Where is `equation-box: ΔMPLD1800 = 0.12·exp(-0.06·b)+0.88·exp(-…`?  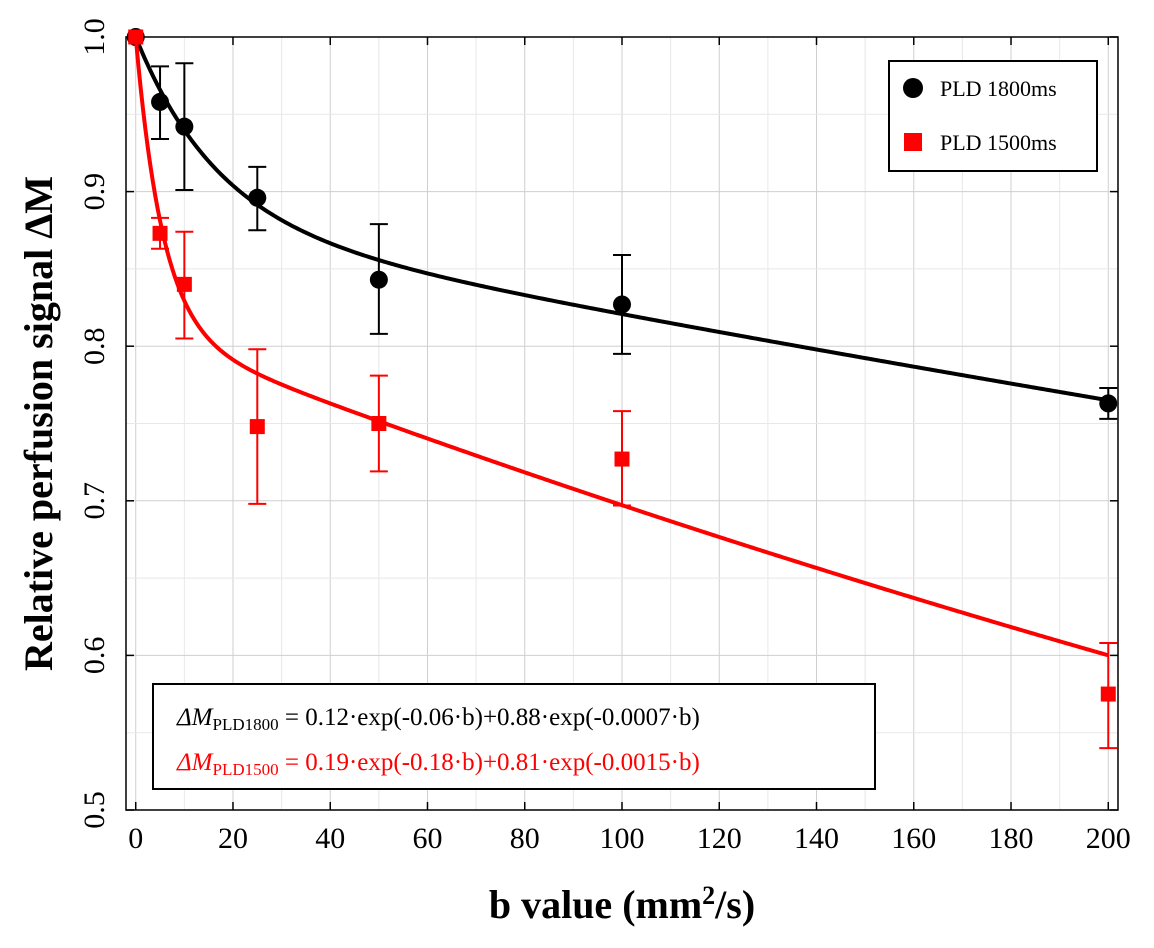 equation-box: ΔMPLD1800 = 0.12·exp(-0.06·b)+0.88·exp(-… is located at coordinates (514, 736).